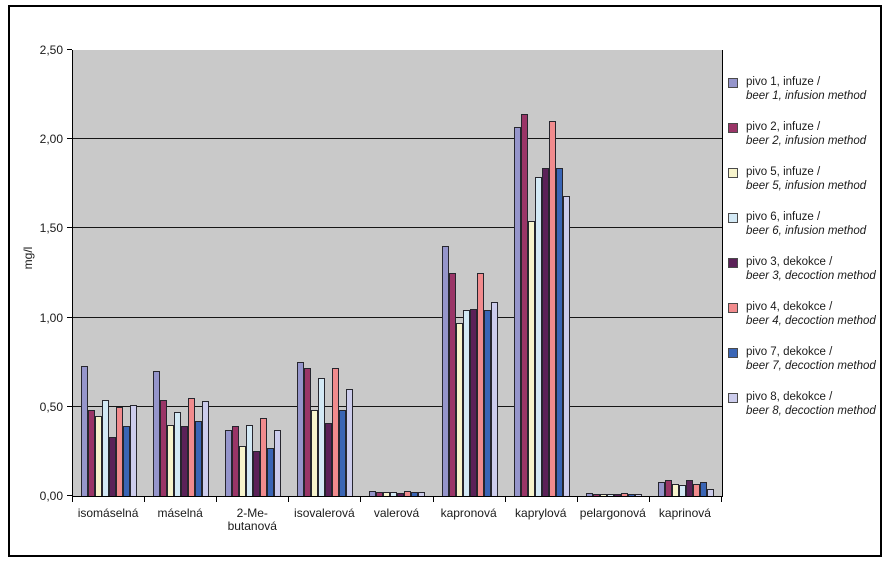 This screenshot has width=888, height=564. I want to click on y-tick-label: 0,50, so click(51, 406).